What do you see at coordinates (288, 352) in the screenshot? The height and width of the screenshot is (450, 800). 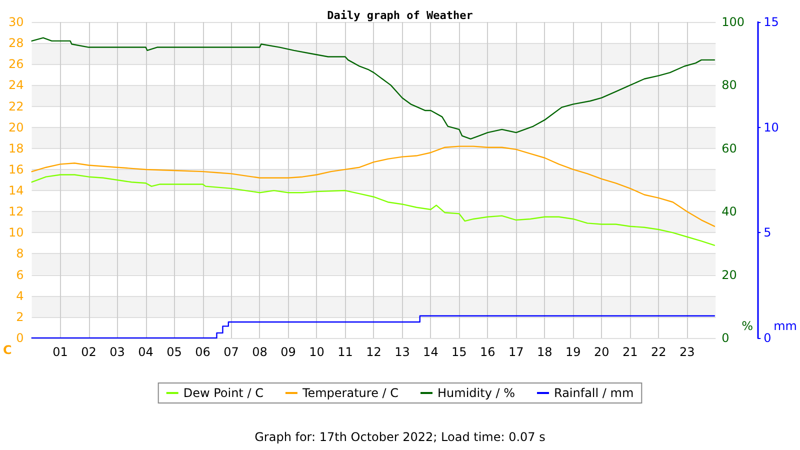 I see `x-tick-label: 09` at bounding box center [288, 352].